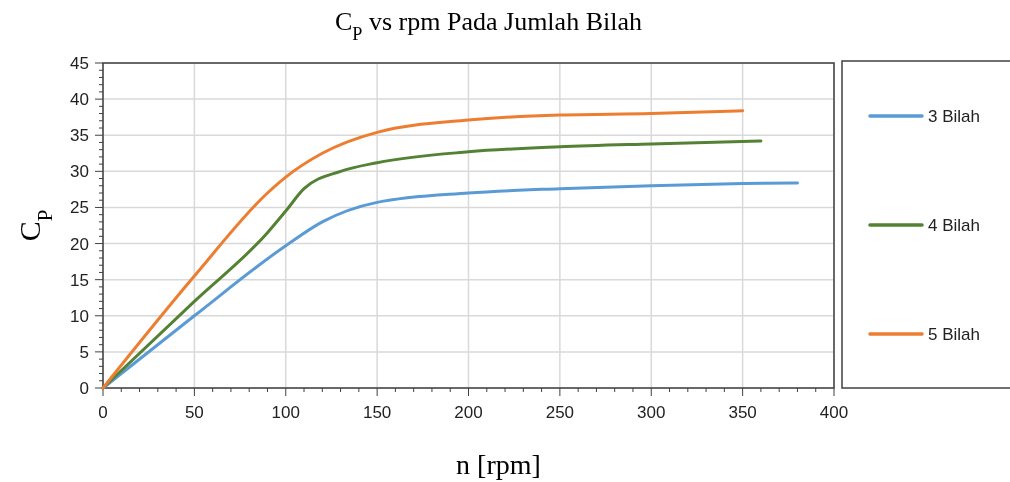 The image size is (1010, 482). Describe the element at coordinates (468, 412) in the screenshot. I see `x-tick-label: 200` at that location.